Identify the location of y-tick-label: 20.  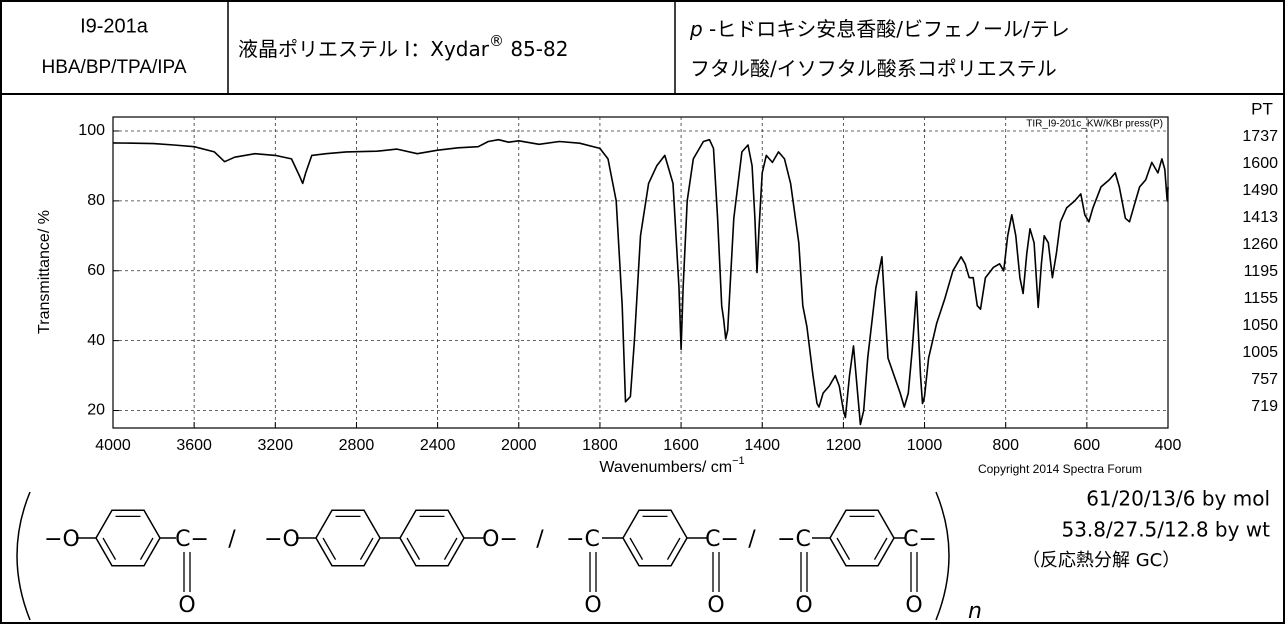
(96, 410).